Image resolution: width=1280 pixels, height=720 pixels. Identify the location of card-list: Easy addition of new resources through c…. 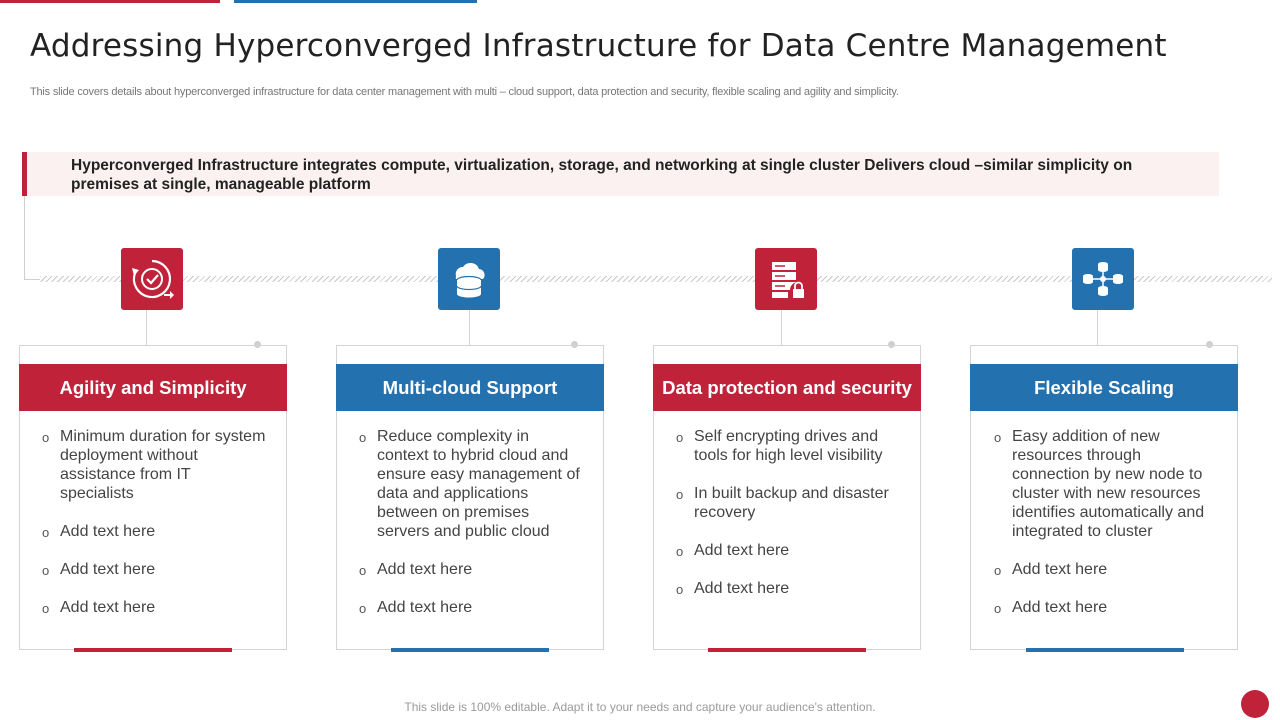
(1107, 531).